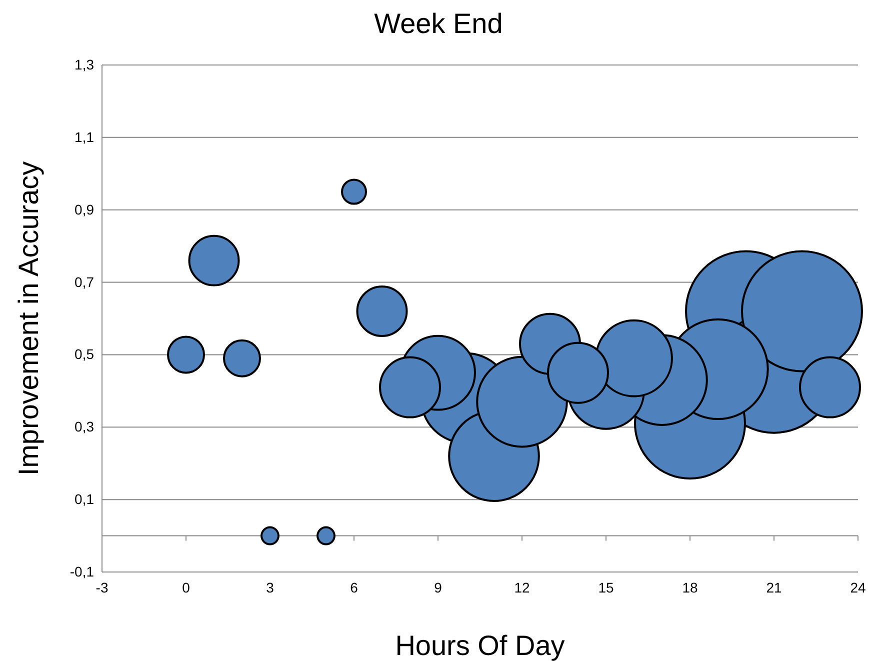  I want to click on y-tick-label: 0,9, so click(84, 209).